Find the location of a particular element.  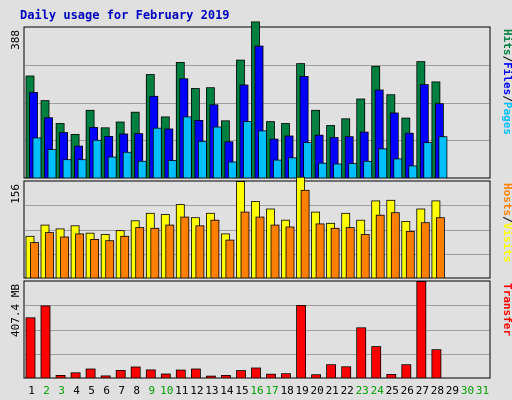

x-tick-label: 26 is located at coordinates (407, 390).